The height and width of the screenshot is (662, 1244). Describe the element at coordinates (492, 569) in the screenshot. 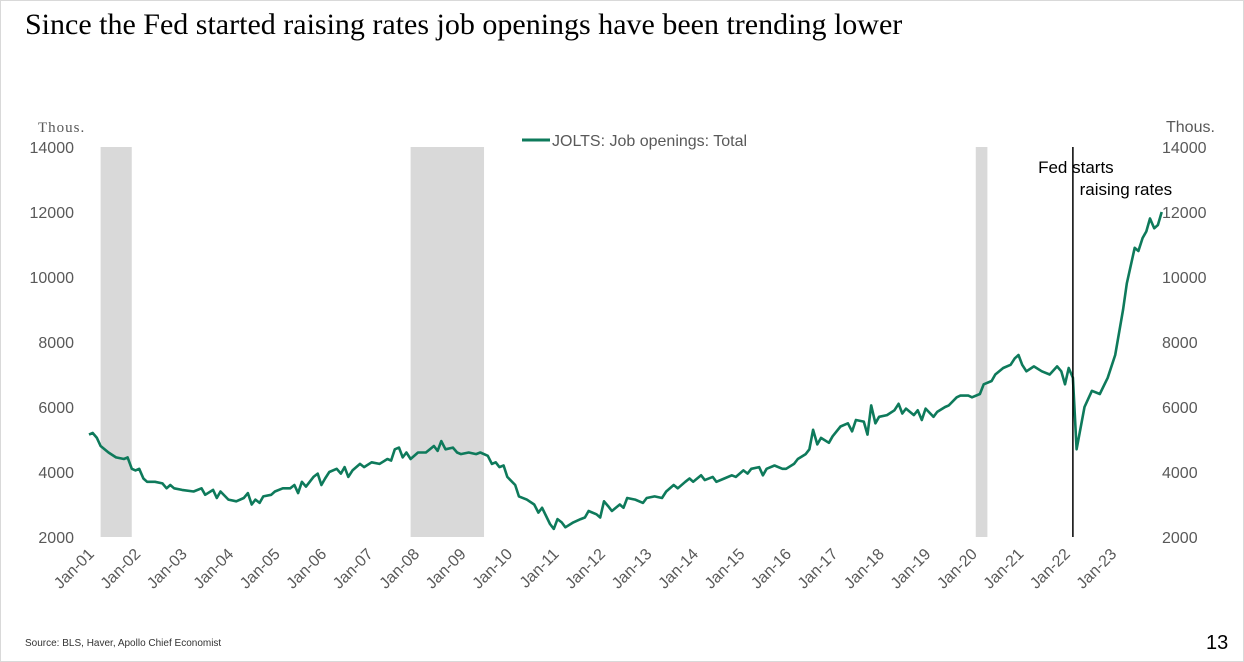

I see `x-tick-label: Jan-10` at that location.